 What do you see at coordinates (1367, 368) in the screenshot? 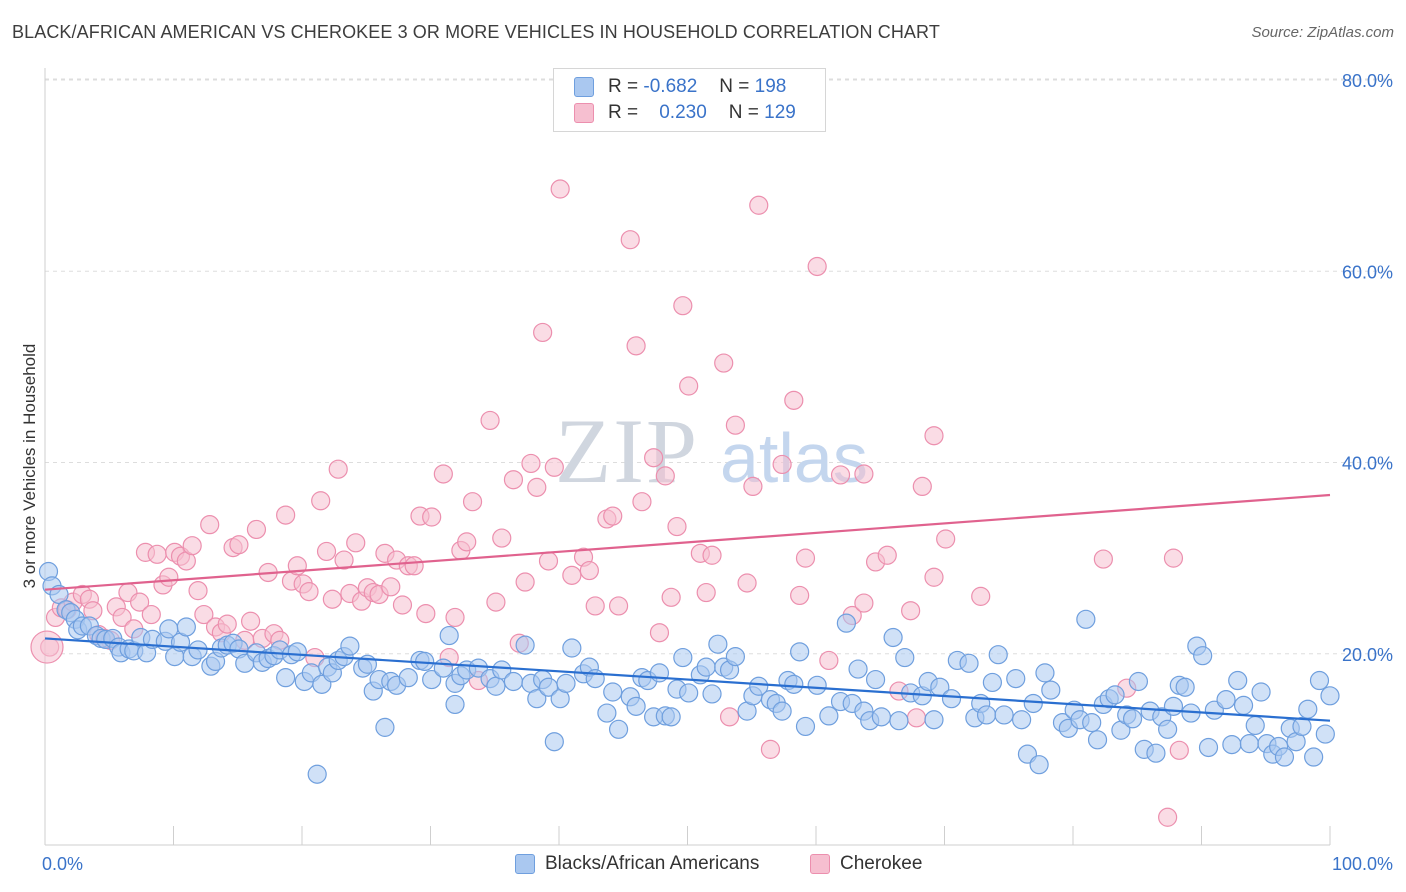
I see `y-tick-labels: 20.0% 40.0% 60.0% 80.0%` at bounding box center [1367, 368].